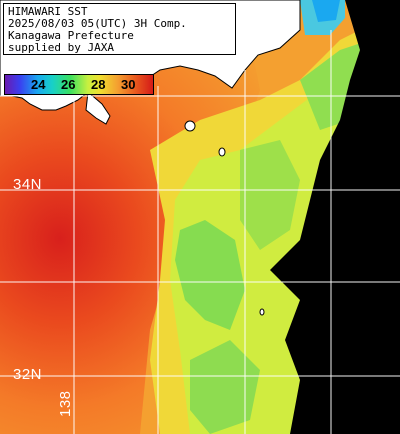  What do you see at coordinates (68, 84) in the screenshot?
I see `scale-tick-26: 26` at bounding box center [68, 84].